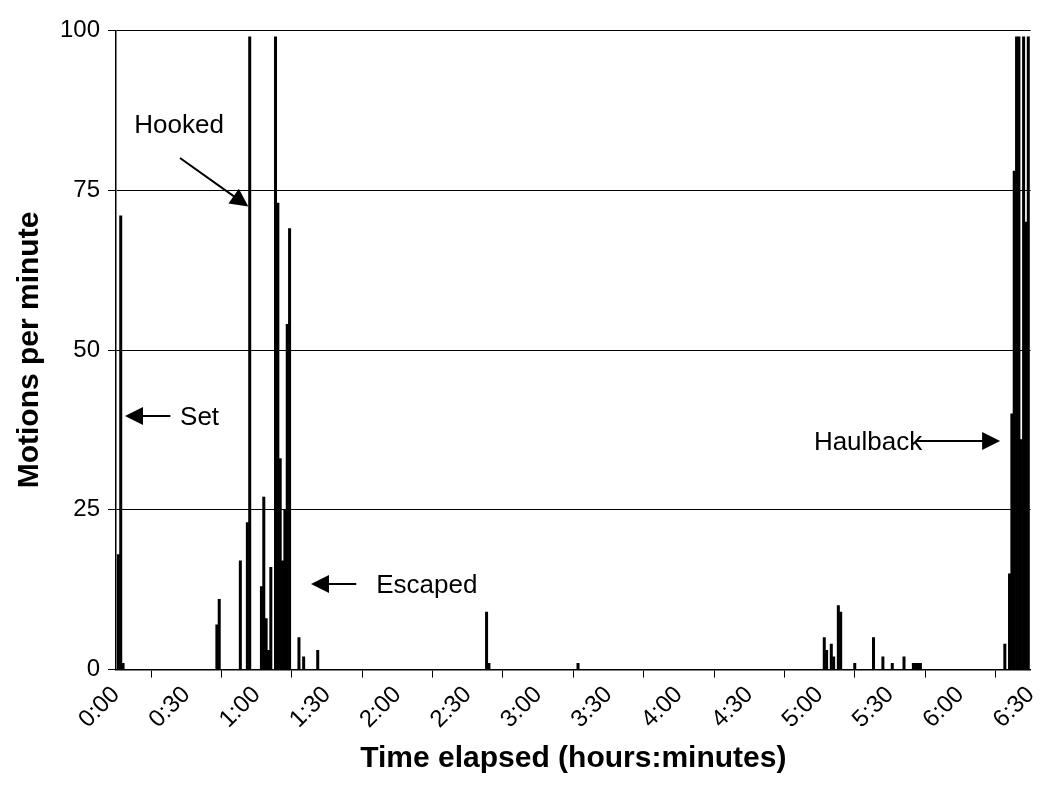 The height and width of the screenshot is (789, 1062). What do you see at coordinates (98, 706) in the screenshot?
I see `x-tick-label: 0:00` at bounding box center [98, 706].